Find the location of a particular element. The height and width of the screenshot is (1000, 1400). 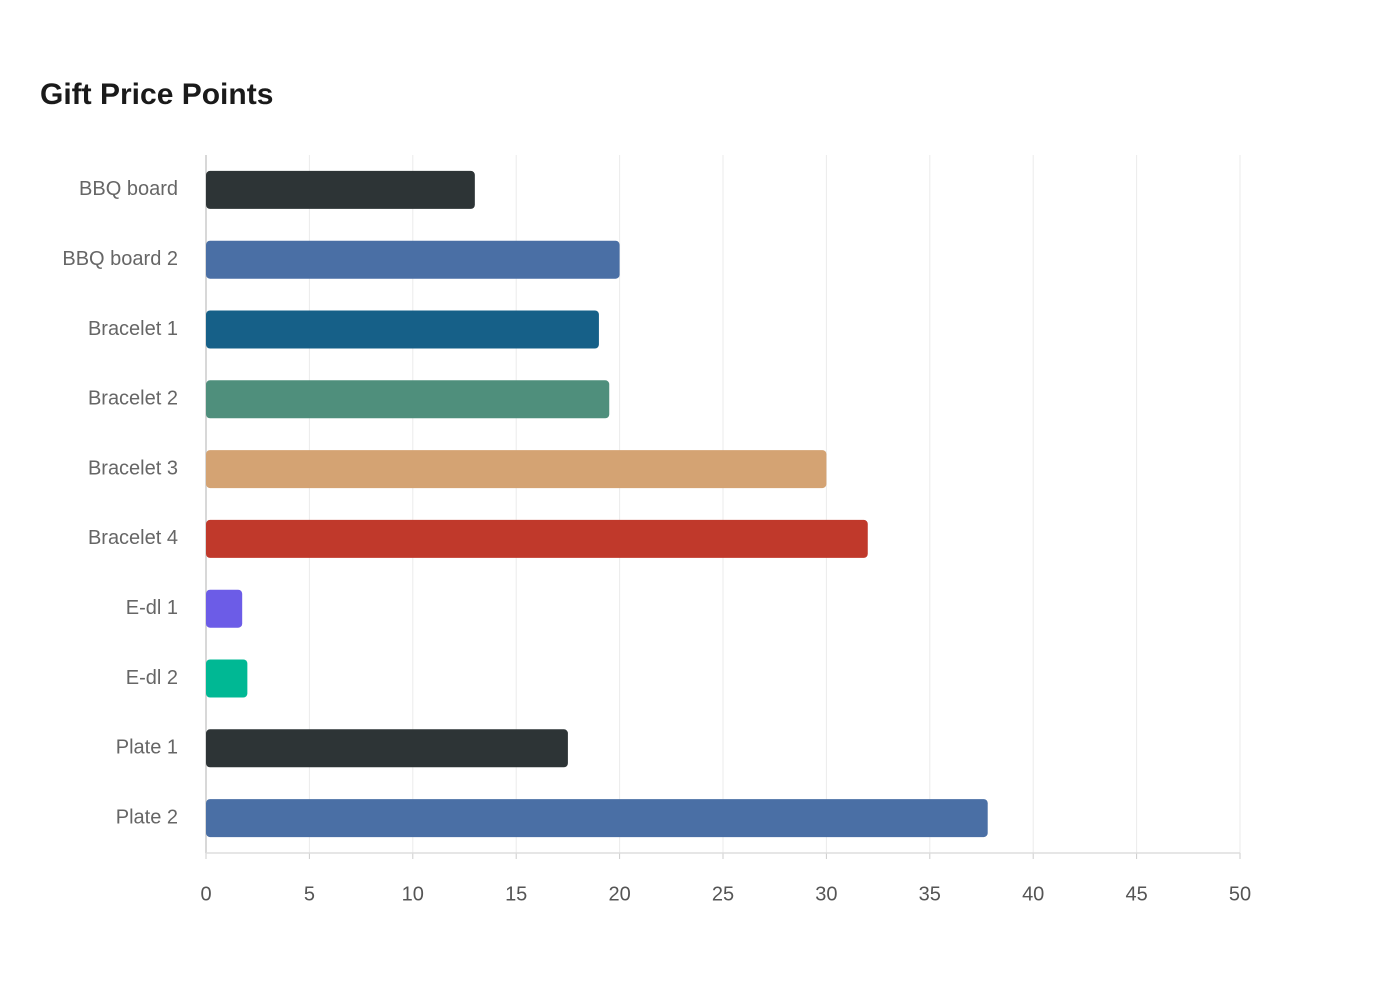

x-tick-label: 50 is located at coordinates (1240, 894).